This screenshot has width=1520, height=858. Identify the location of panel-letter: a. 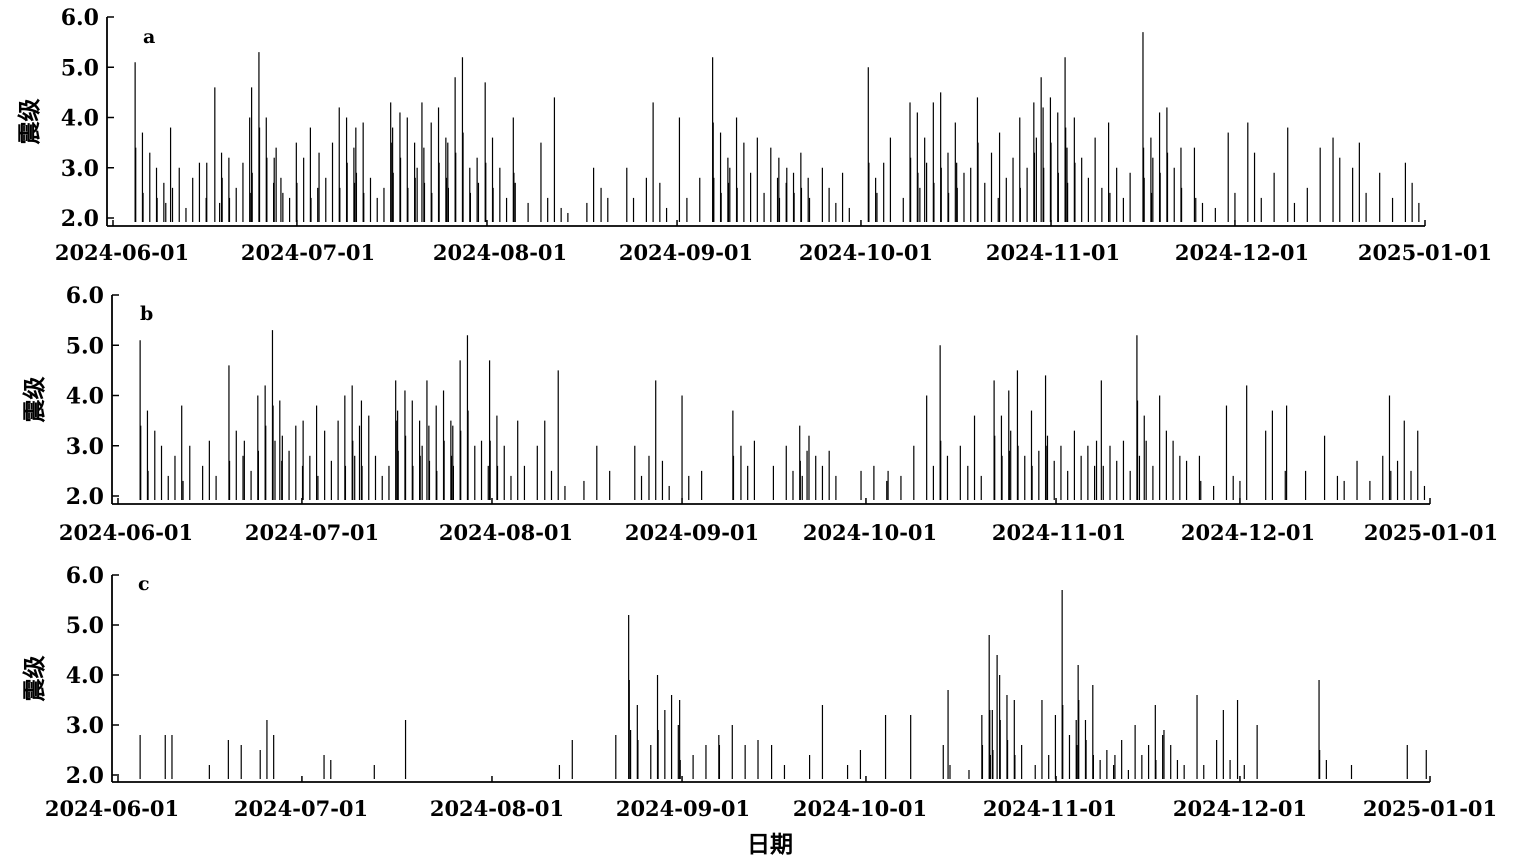
(149, 37).